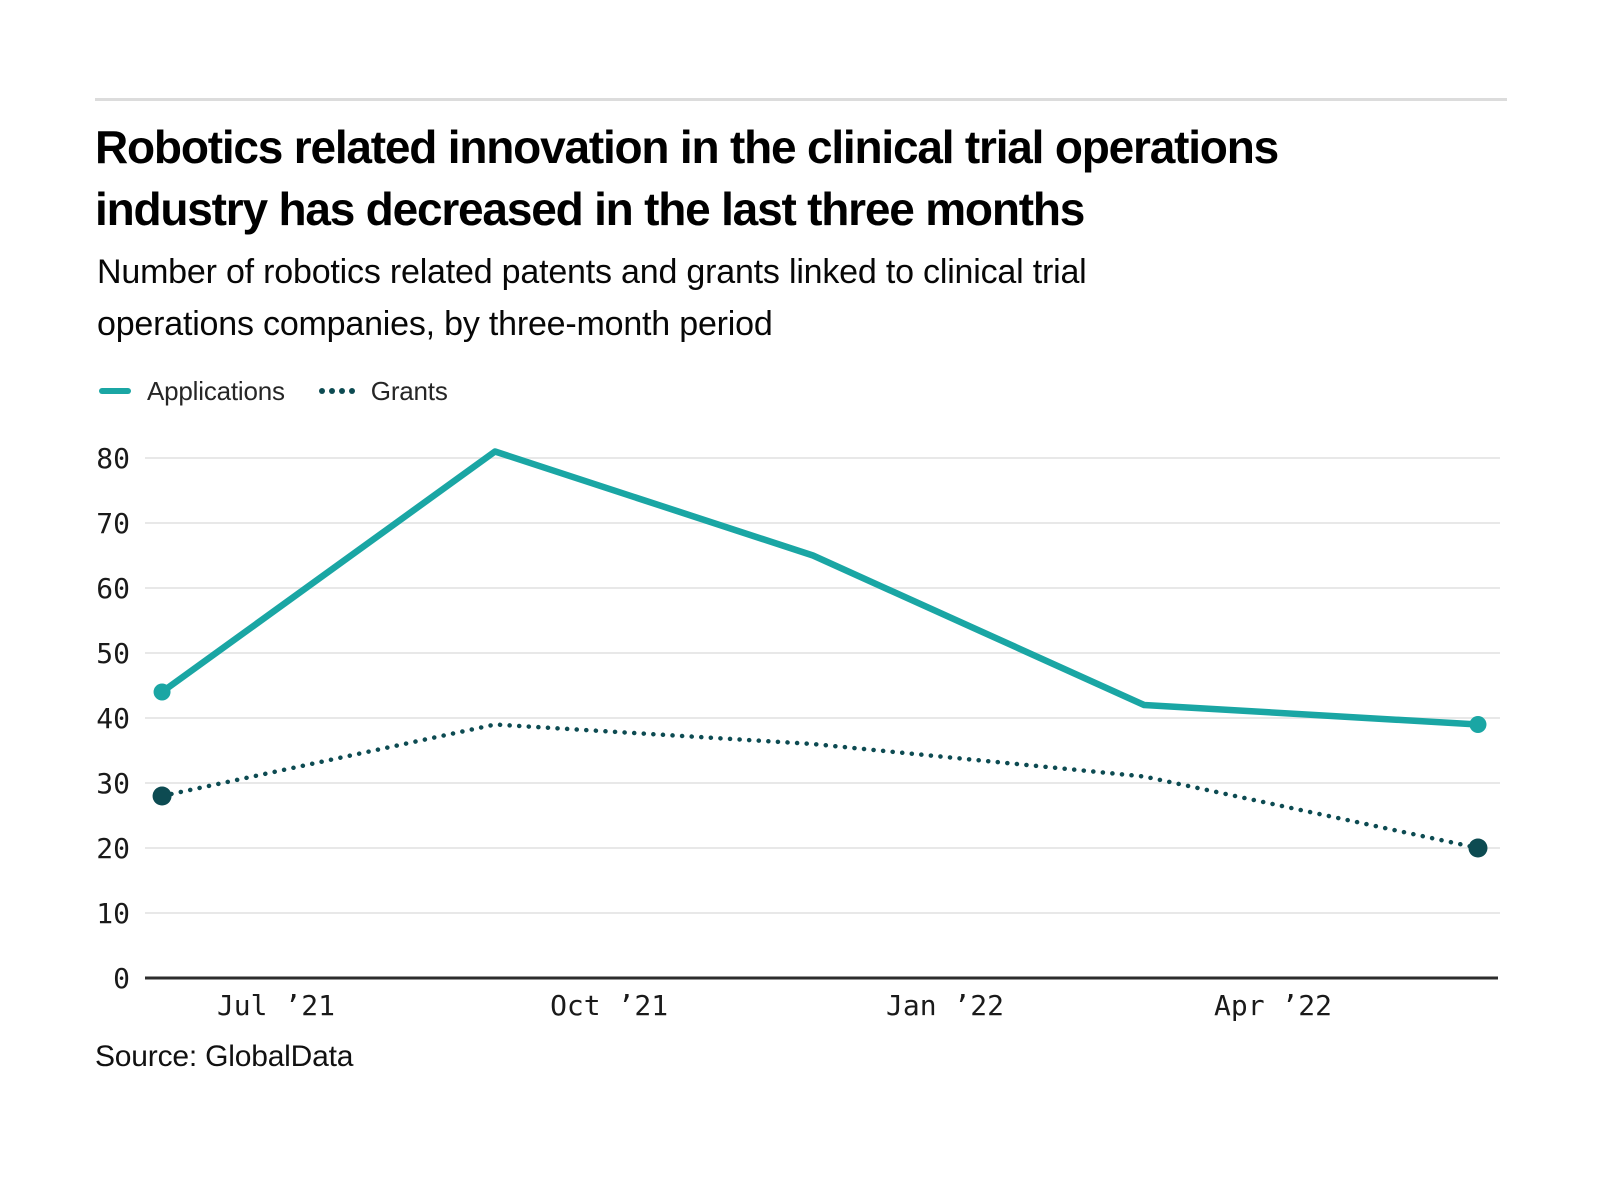 This screenshot has width=1600, height=1200. I want to click on y-axis-tick-label: 50, so click(113, 653).